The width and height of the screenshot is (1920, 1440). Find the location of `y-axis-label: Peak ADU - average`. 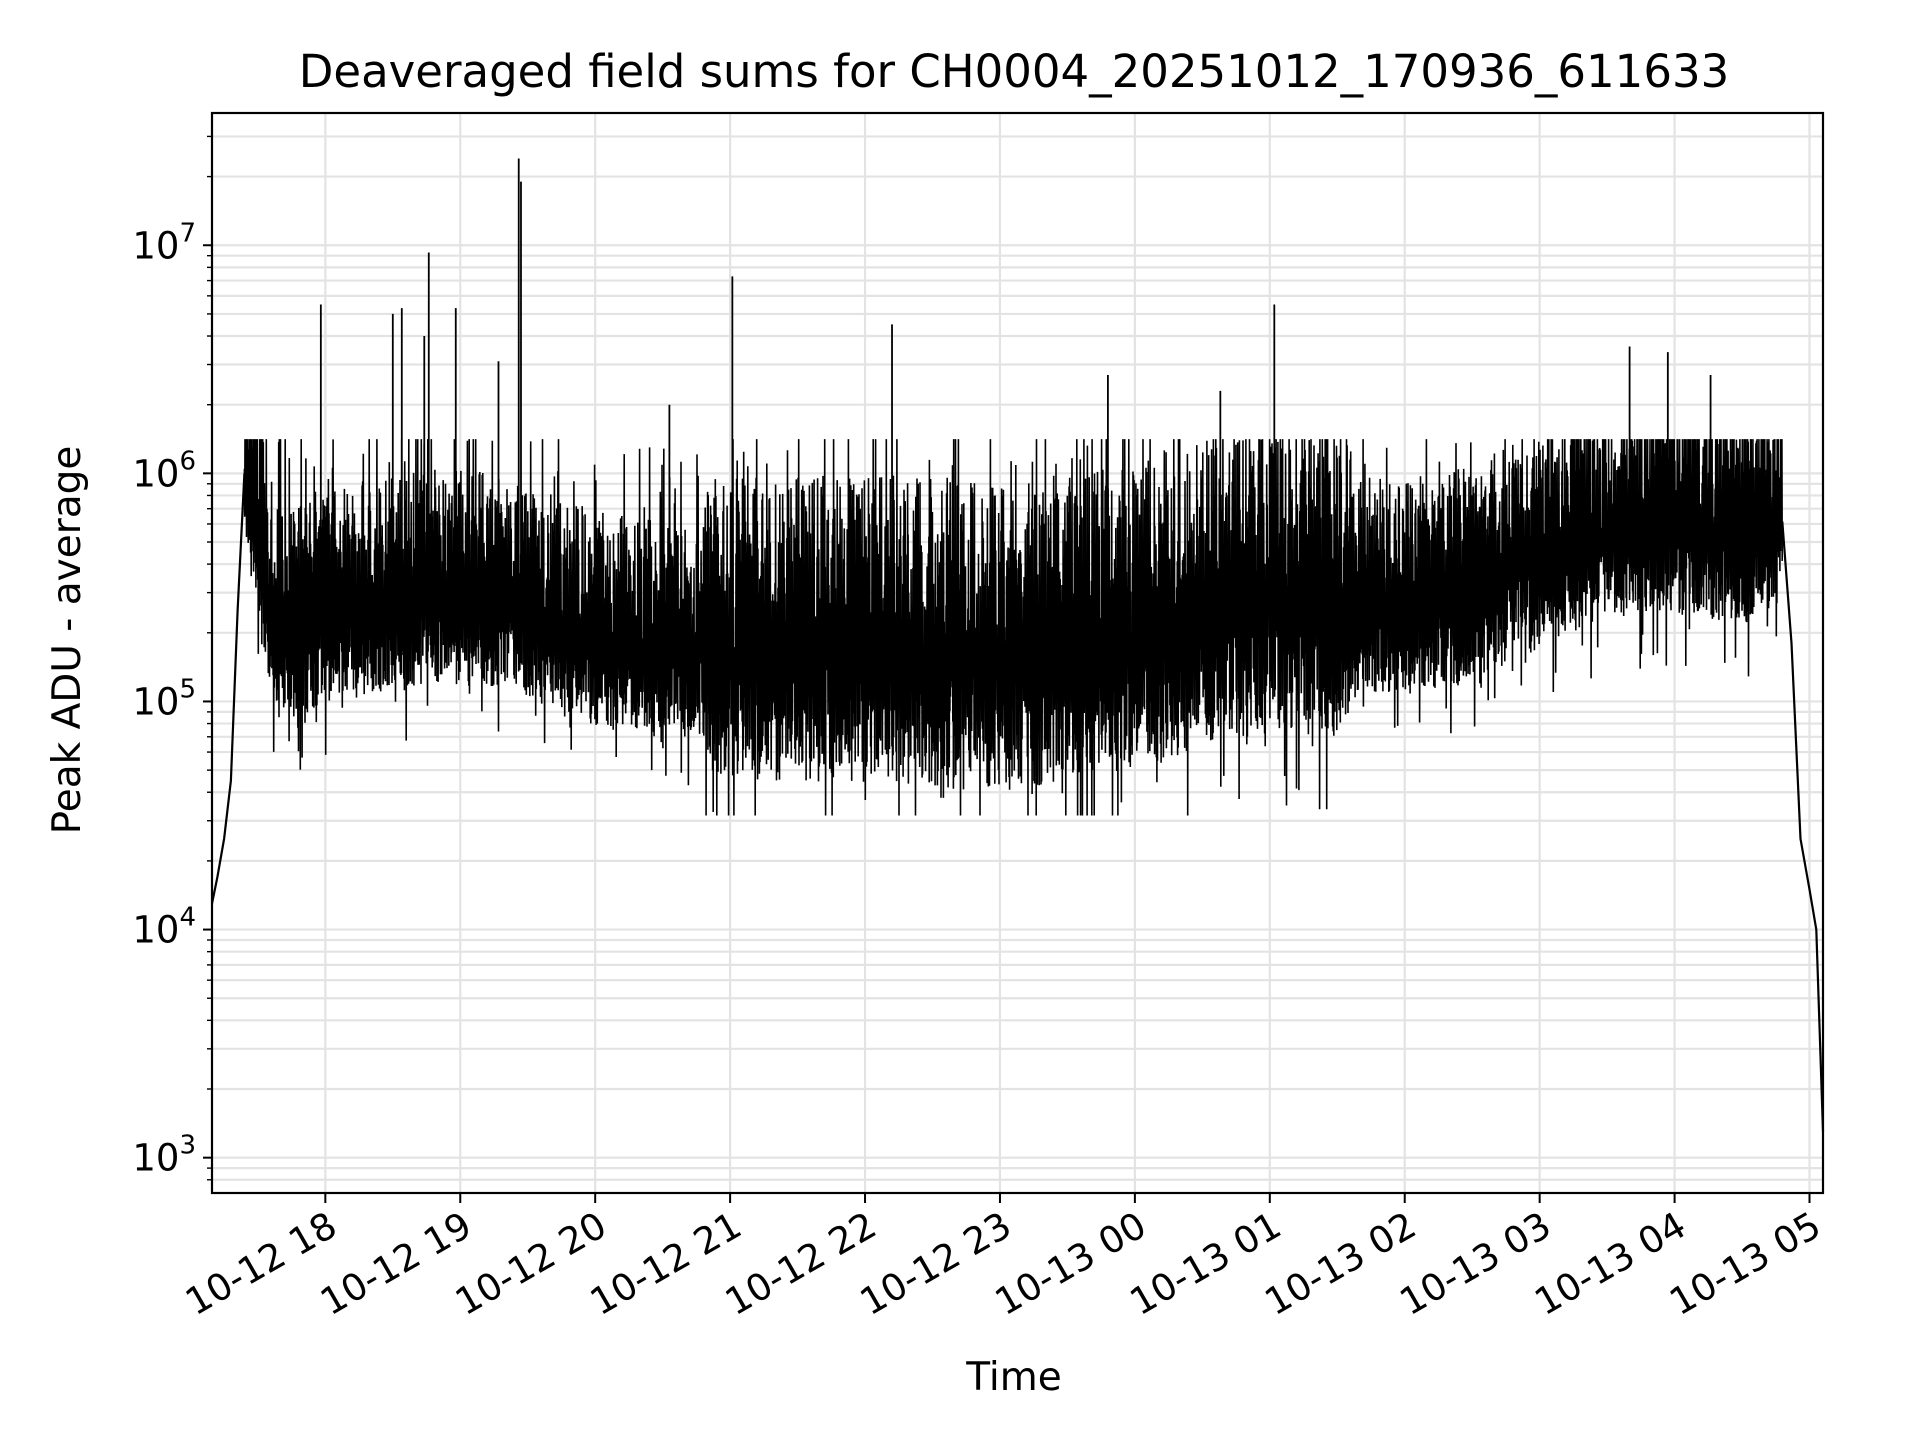

y-axis-label: Peak ADU - average is located at coordinates (67, 640).